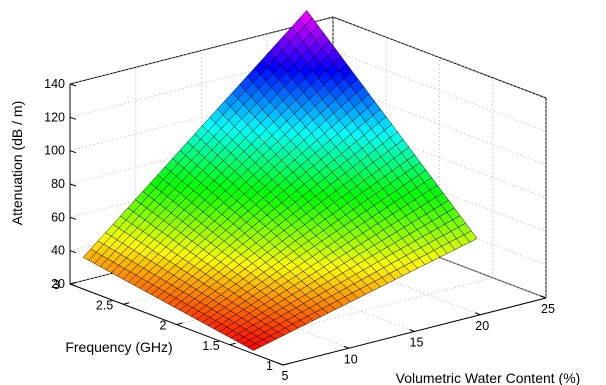 The image size is (606, 385). Describe the element at coordinates (118, 347) in the screenshot. I see `y-axis-label: Frequency (GHz)` at that location.